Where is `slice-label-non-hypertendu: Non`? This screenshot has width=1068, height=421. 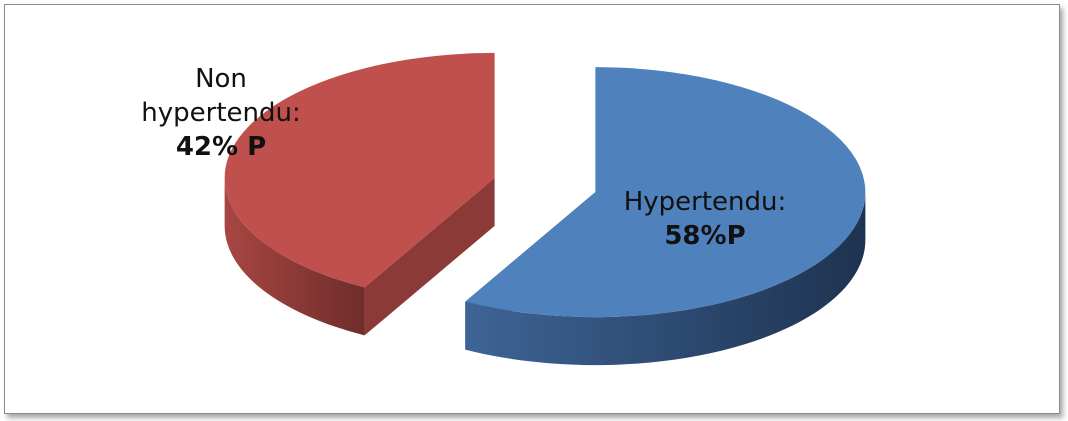 slice-label-non-hypertendu: Non is located at coordinates (221, 79).